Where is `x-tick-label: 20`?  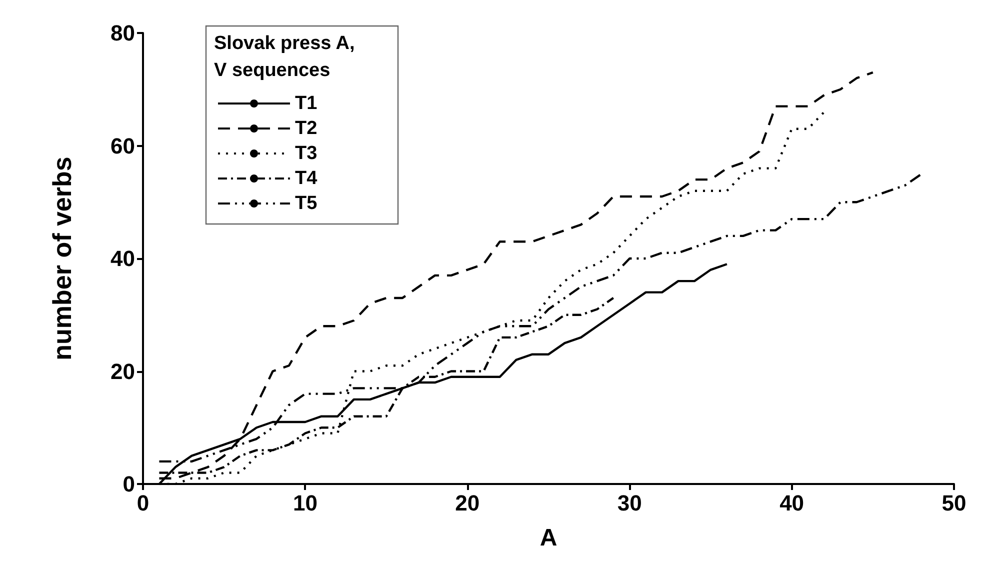
x-tick-label: 20 is located at coordinates (467, 503).